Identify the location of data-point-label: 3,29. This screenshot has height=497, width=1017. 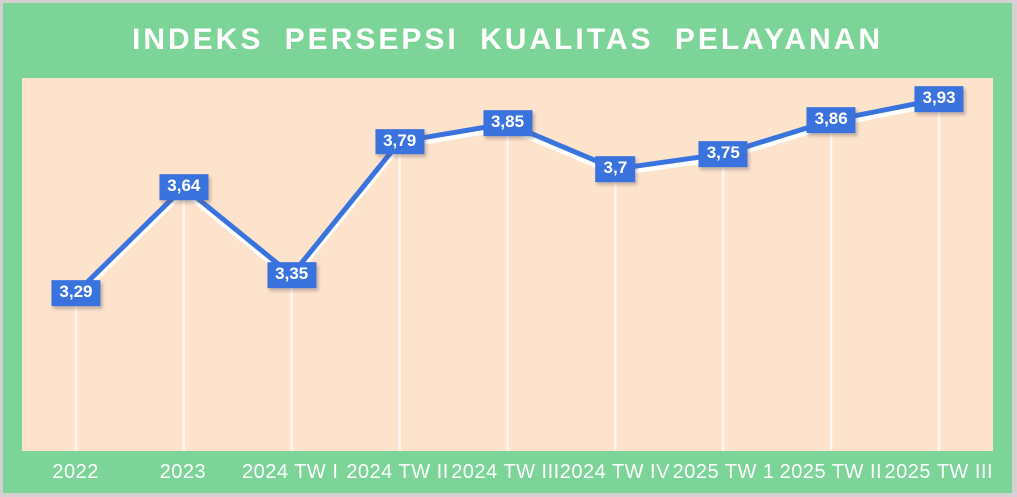
(76, 293).